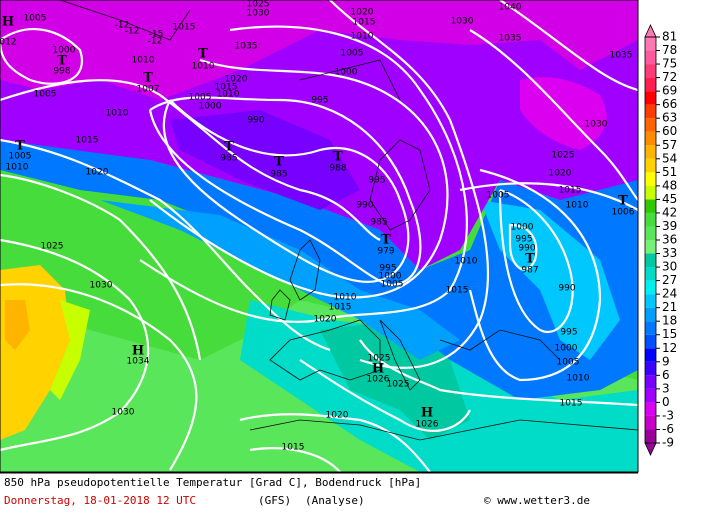 The width and height of the screenshot is (704, 513). Describe the element at coordinates (138, 362) in the screenshot. I see `isobar-label: 1034` at that location.